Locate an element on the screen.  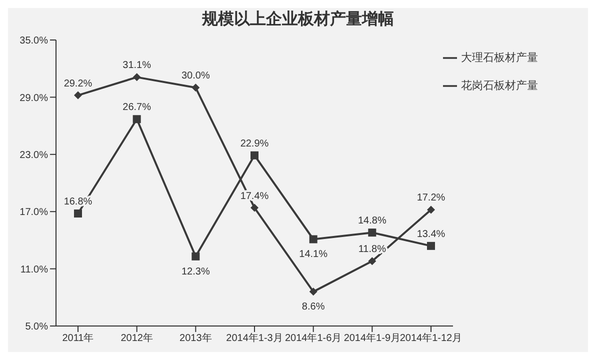
y-tick-label: 29.0% is located at coordinates (34, 98).